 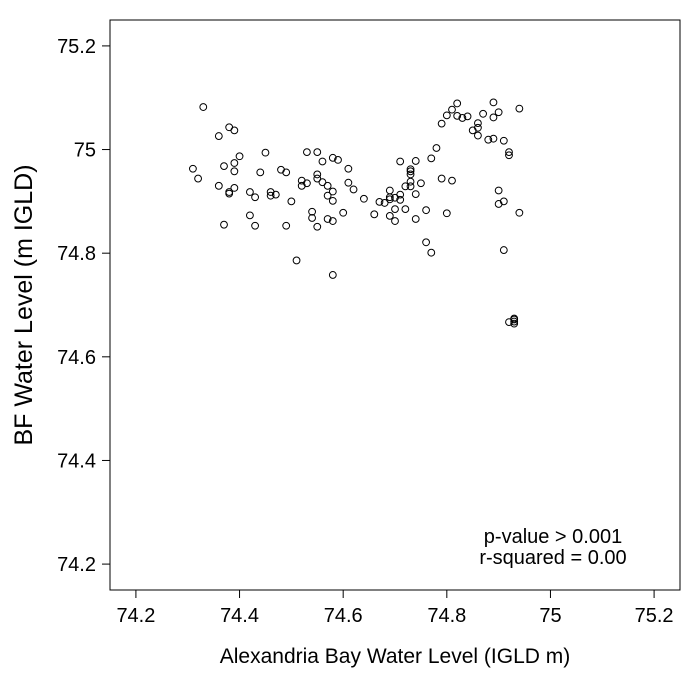 I want to click on annotation-pvalue: p-value > 0.001, so click(x=553, y=537).